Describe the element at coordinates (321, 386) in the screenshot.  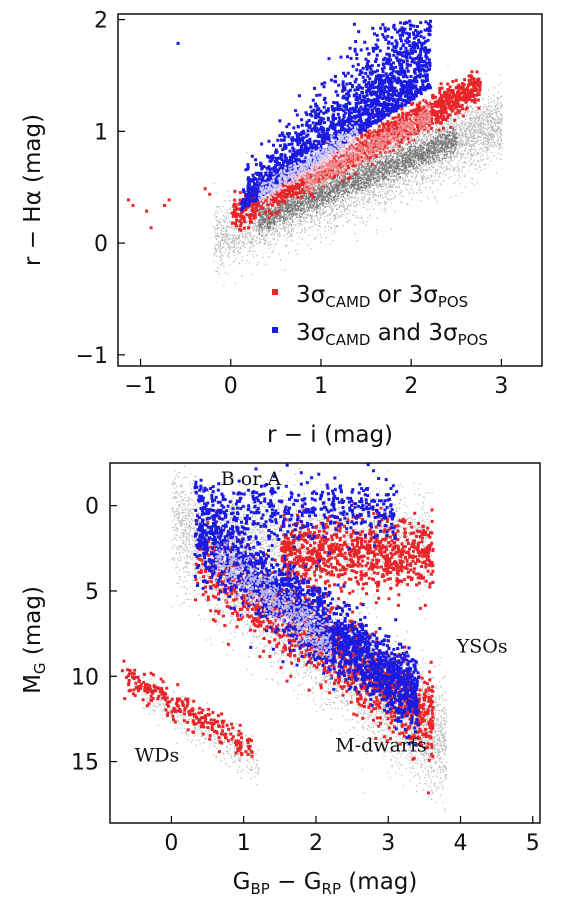
I see `top-x-tick-label: 1` at that location.